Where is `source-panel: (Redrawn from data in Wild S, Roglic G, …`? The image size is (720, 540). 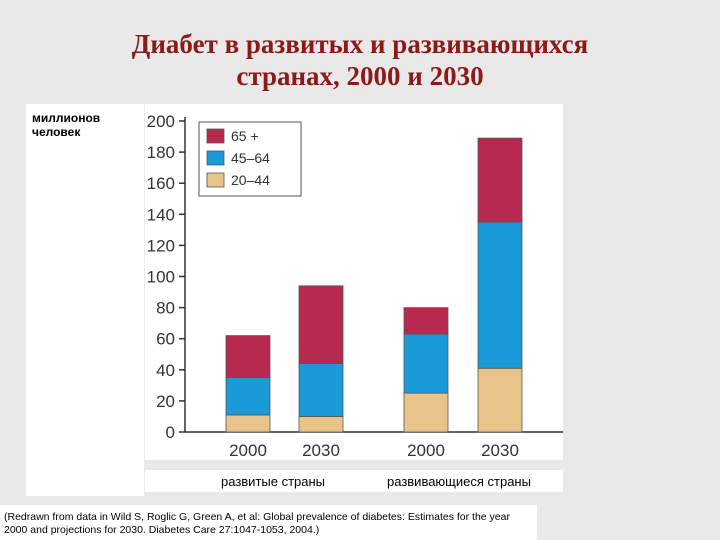
source-panel: (Redrawn from data in Wild S, Roglic G, … is located at coordinates (268, 522).